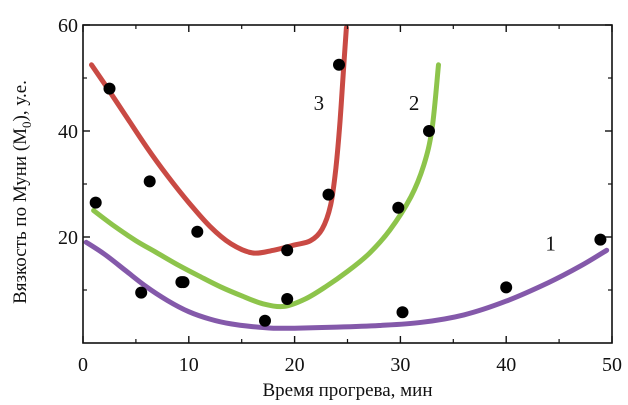  Describe the element at coordinates (68, 26) in the screenshot. I see `y-tick-label-60: 60` at that location.